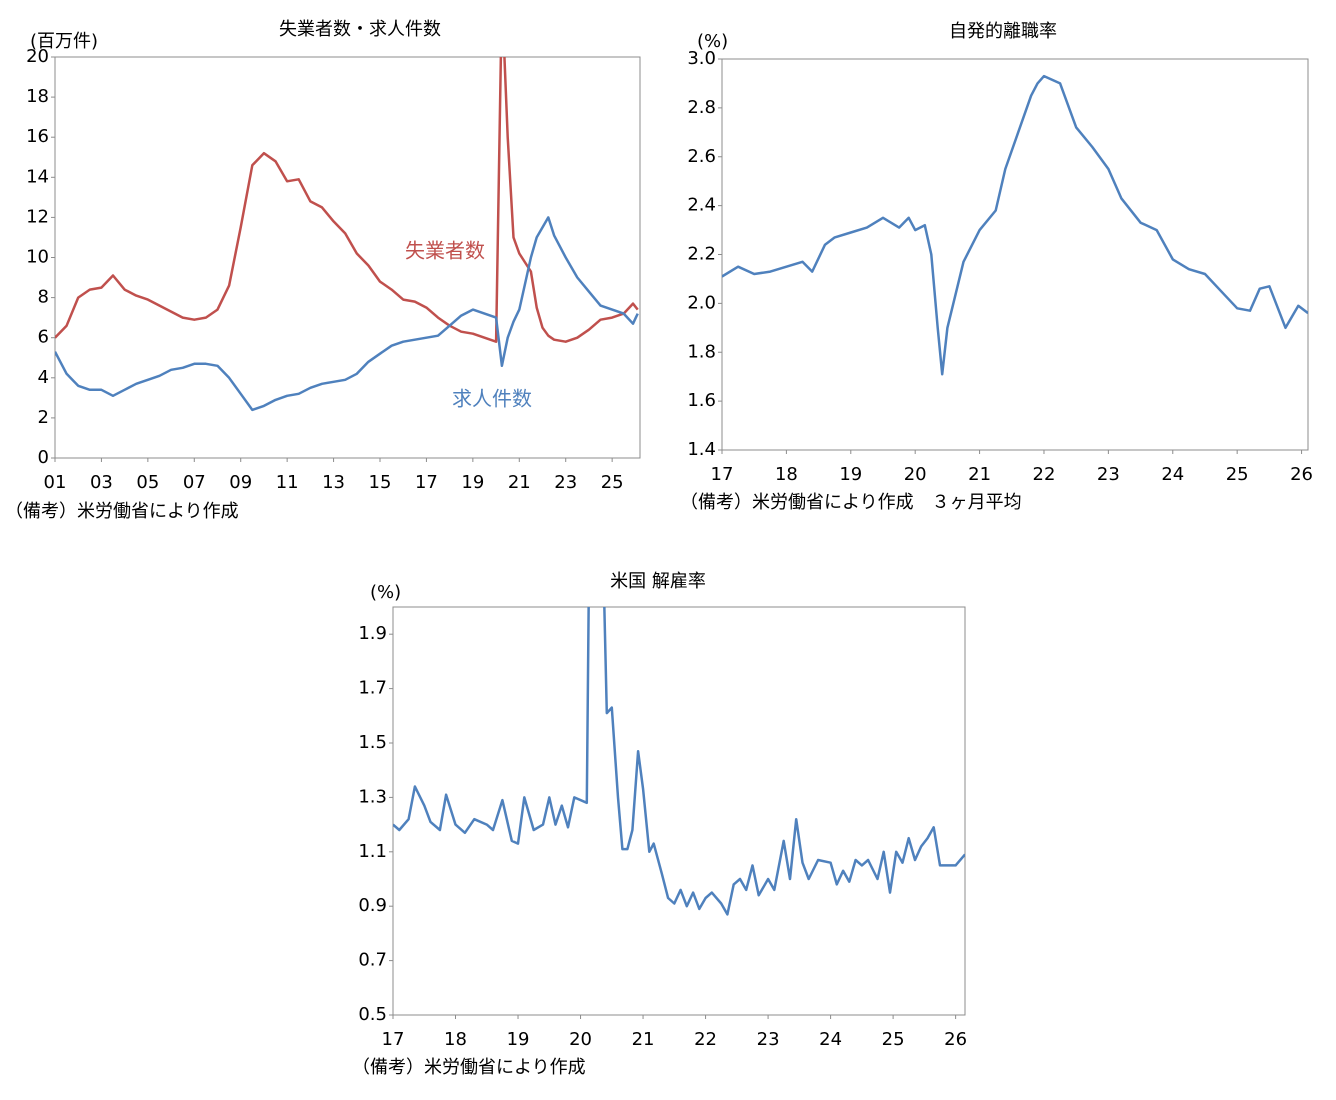  What do you see at coordinates (1003, 31) in the screenshot?
I see `chart-title: 自発的離職率` at bounding box center [1003, 31].